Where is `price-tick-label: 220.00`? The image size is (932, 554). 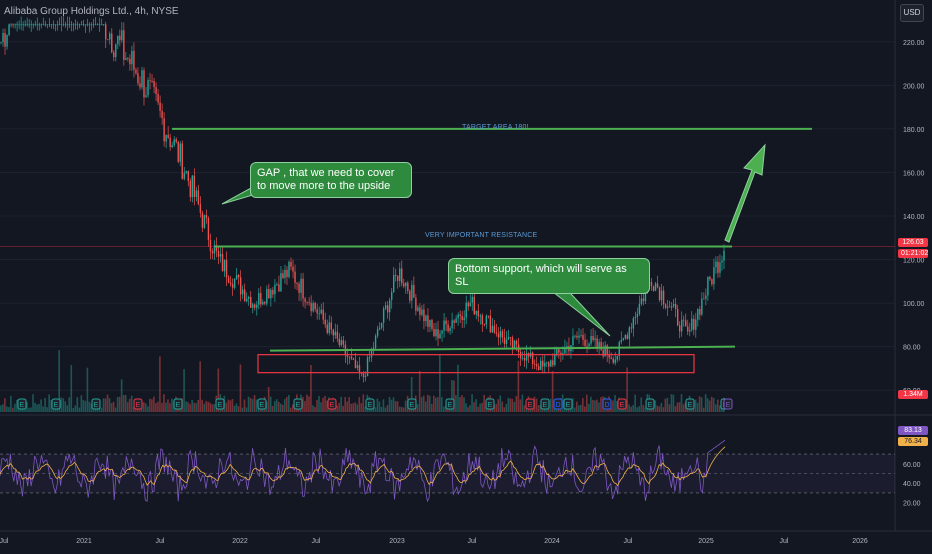
price-tick-label: 220.00 is located at coordinates (914, 43).